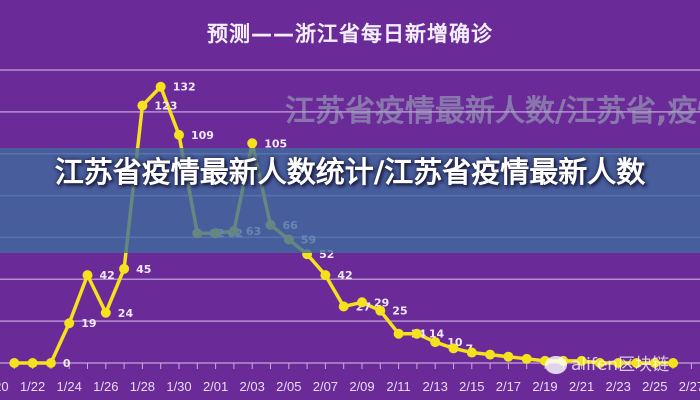 This screenshot has width=700, height=400. What do you see at coordinates (654, 386) in the screenshot?
I see `x-tick-label: 2/25` at bounding box center [654, 386].